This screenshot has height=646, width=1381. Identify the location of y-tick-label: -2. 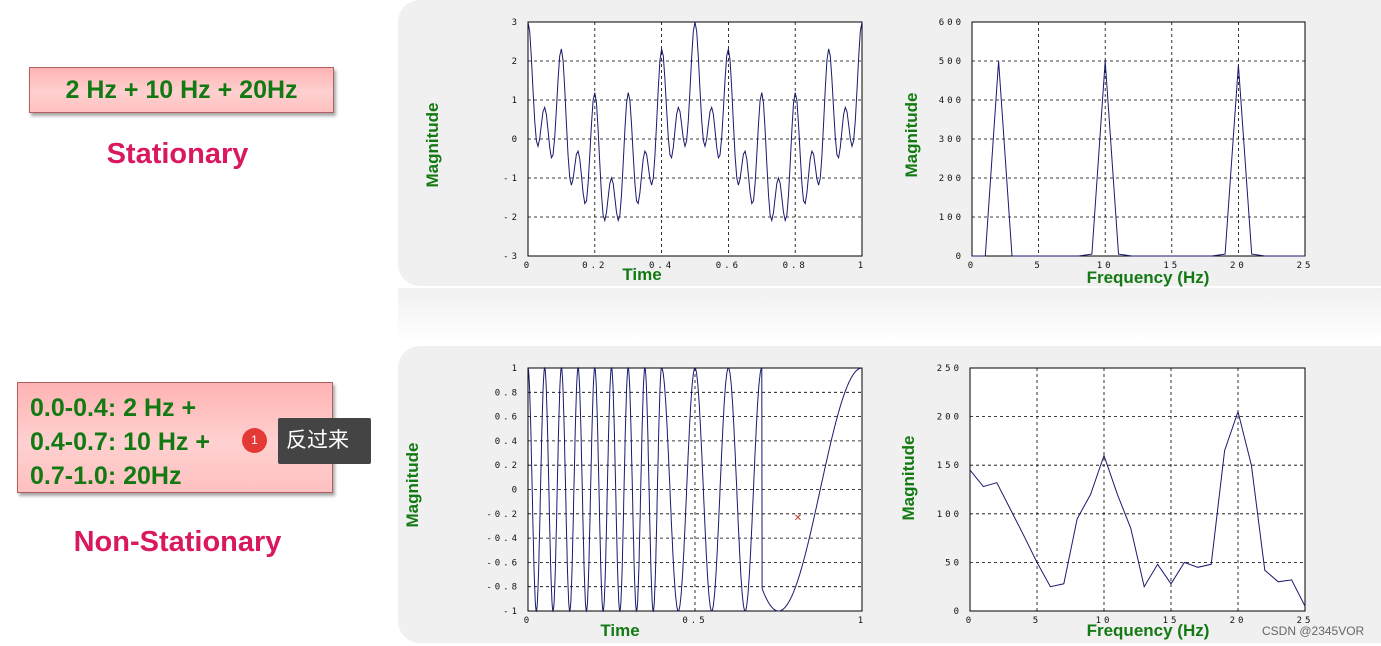
(511, 218).